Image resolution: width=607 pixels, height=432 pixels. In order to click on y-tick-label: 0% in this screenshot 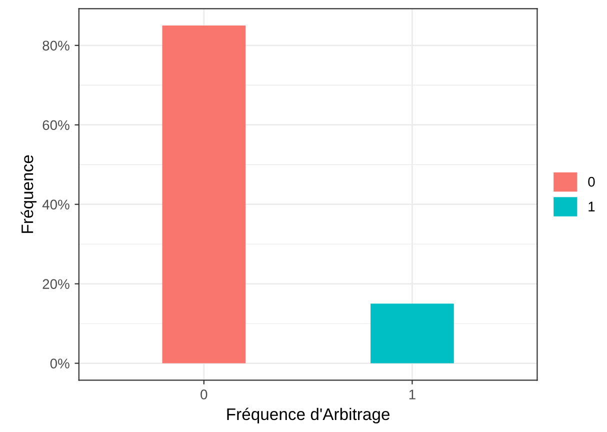, I will do `click(60, 363)`.